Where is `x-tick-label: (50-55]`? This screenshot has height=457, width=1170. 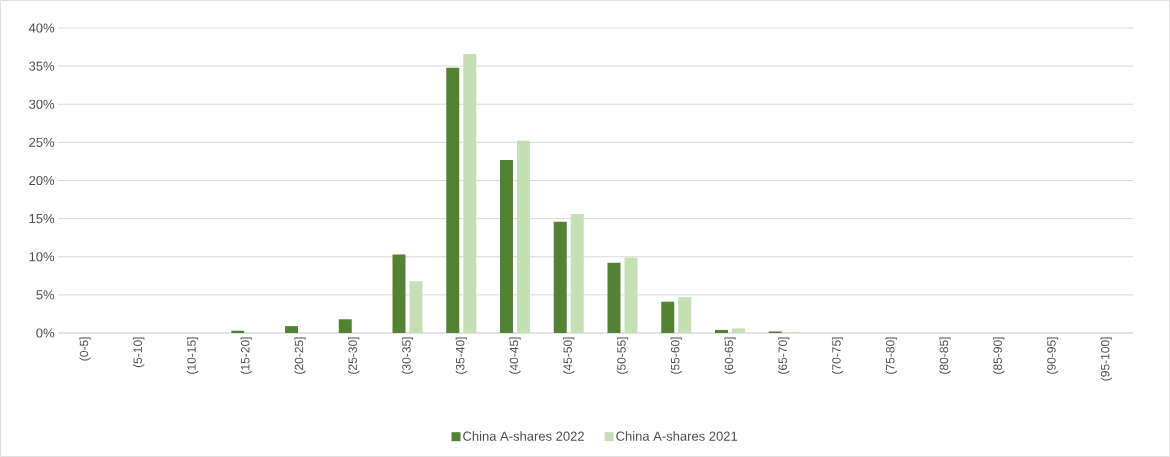
x-tick-label: (50-55] is located at coordinates (622, 355).